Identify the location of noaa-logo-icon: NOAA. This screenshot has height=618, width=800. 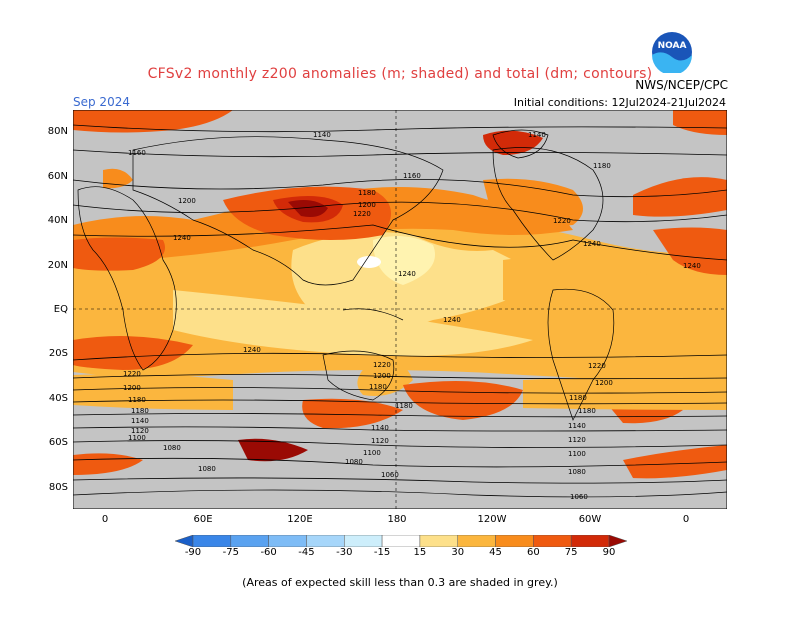
(672, 52).